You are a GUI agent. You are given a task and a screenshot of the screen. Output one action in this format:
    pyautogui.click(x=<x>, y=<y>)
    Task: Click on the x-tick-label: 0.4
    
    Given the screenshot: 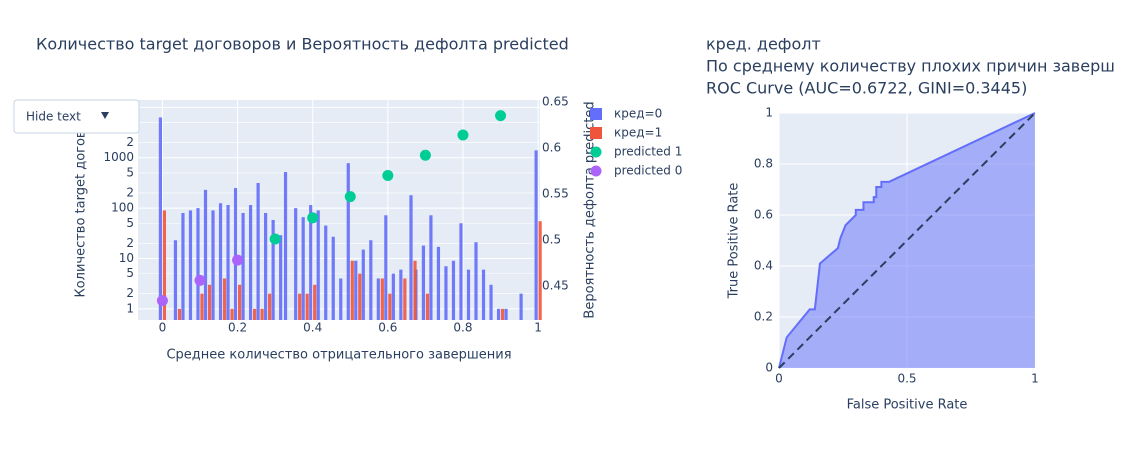 What is the action you would take?
    pyautogui.click(x=312, y=328)
    